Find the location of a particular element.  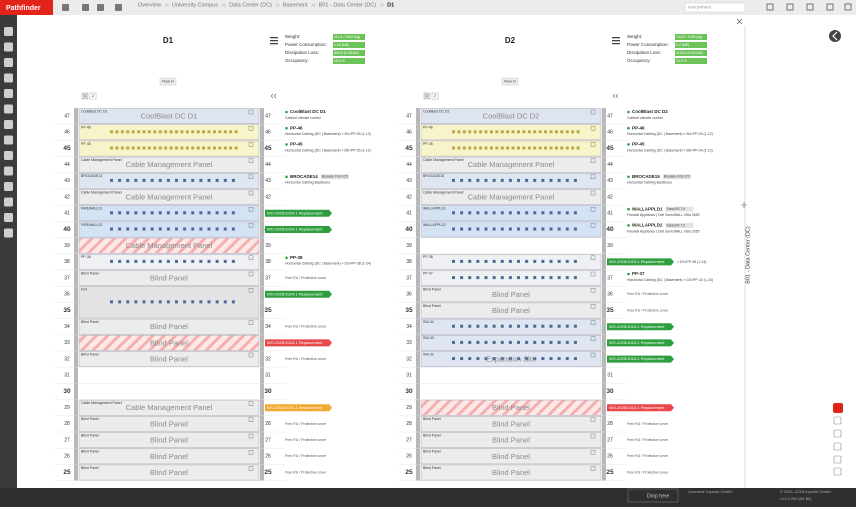

drop-zone is located at coordinates (653, 495).